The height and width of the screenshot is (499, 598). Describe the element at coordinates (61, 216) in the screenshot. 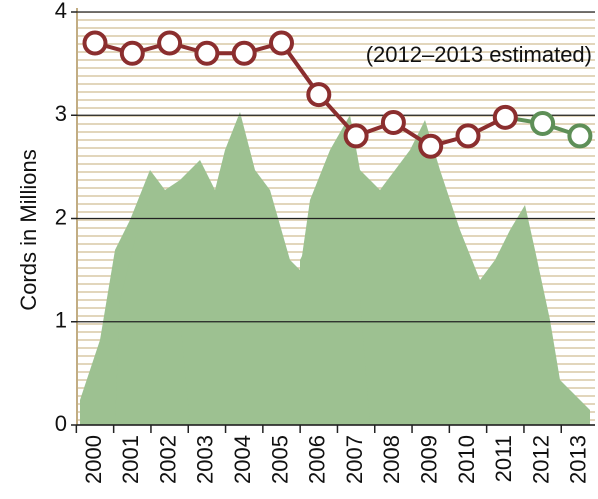

I see `y-tick-label: 2` at that location.